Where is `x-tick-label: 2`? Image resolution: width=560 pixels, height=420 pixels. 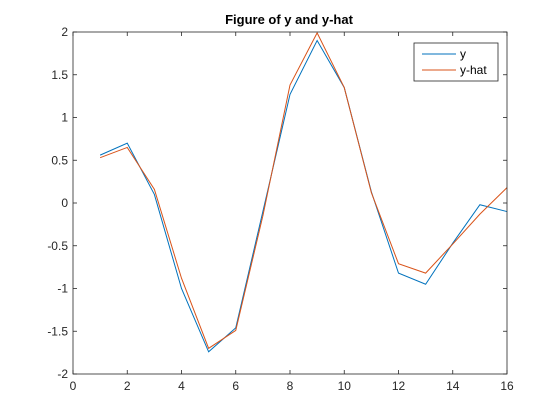 x-tick-label: 2 is located at coordinates (127, 386).